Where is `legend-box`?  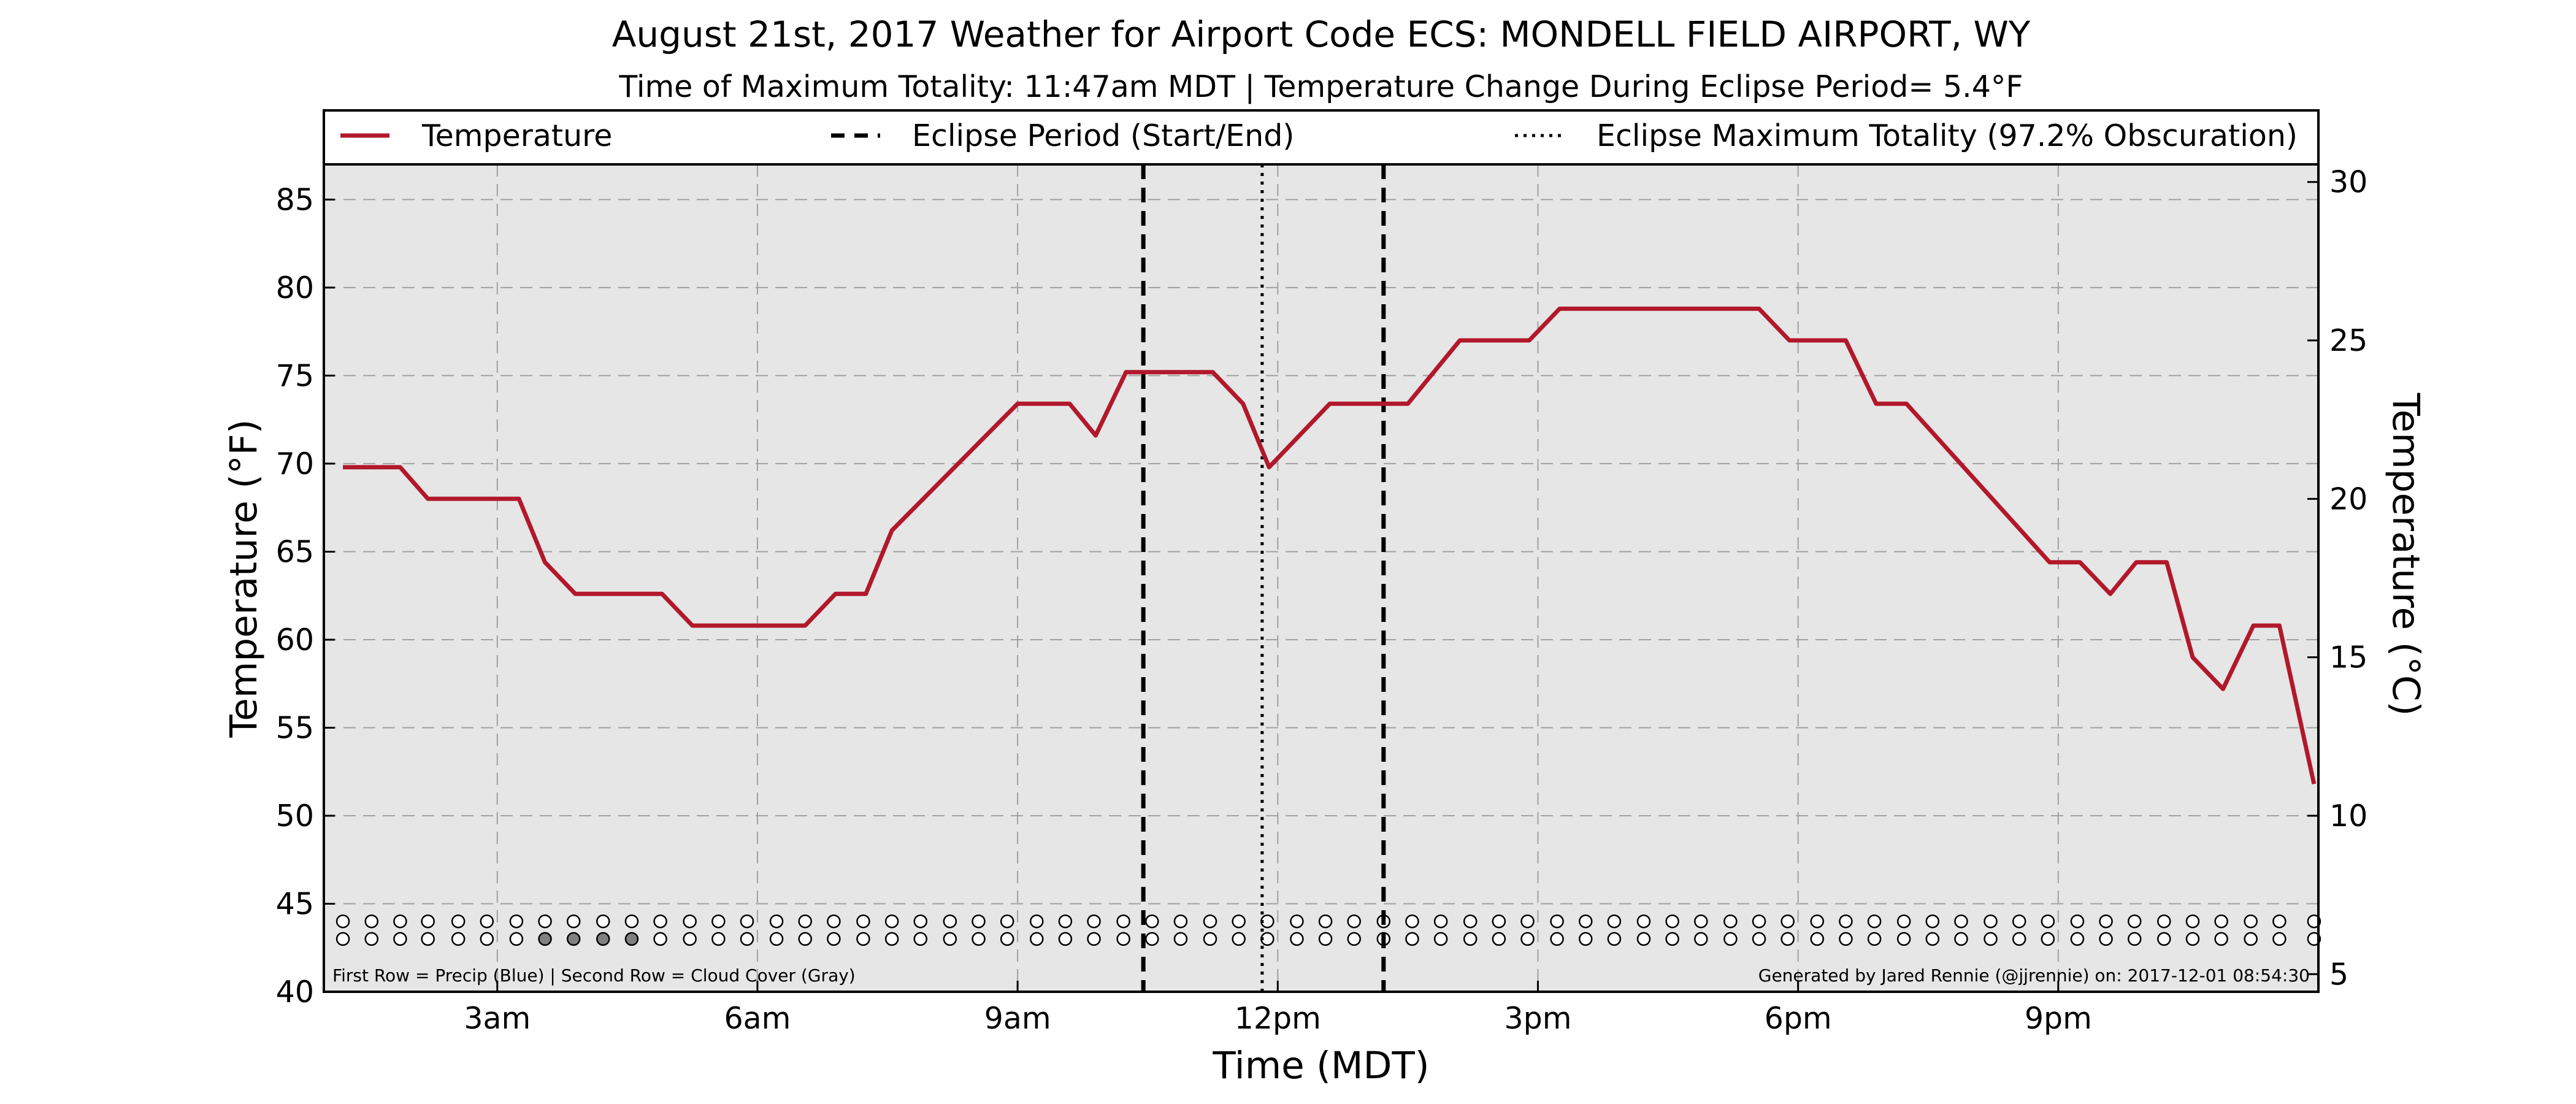
legend-box is located at coordinates (1321, 137).